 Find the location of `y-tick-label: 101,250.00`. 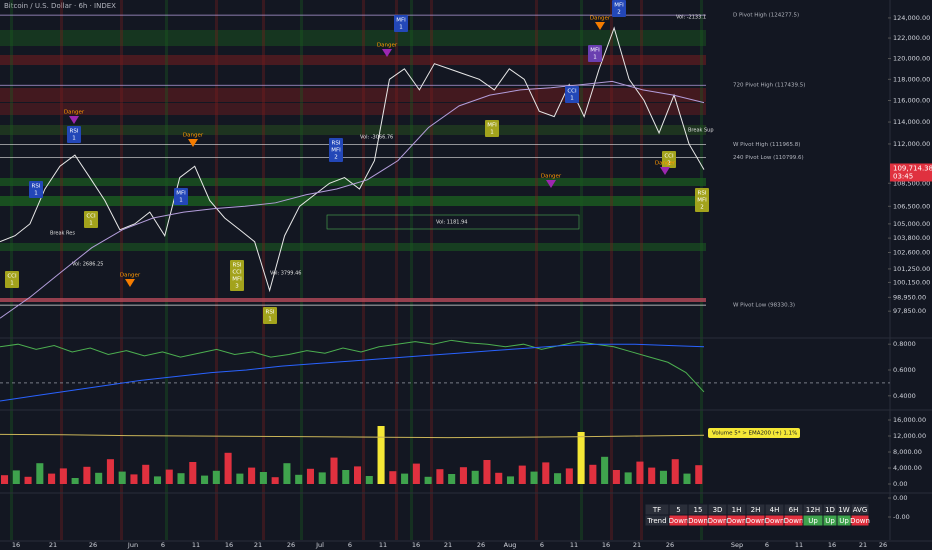

y-tick-label: 101,250.00 is located at coordinates (911, 269).